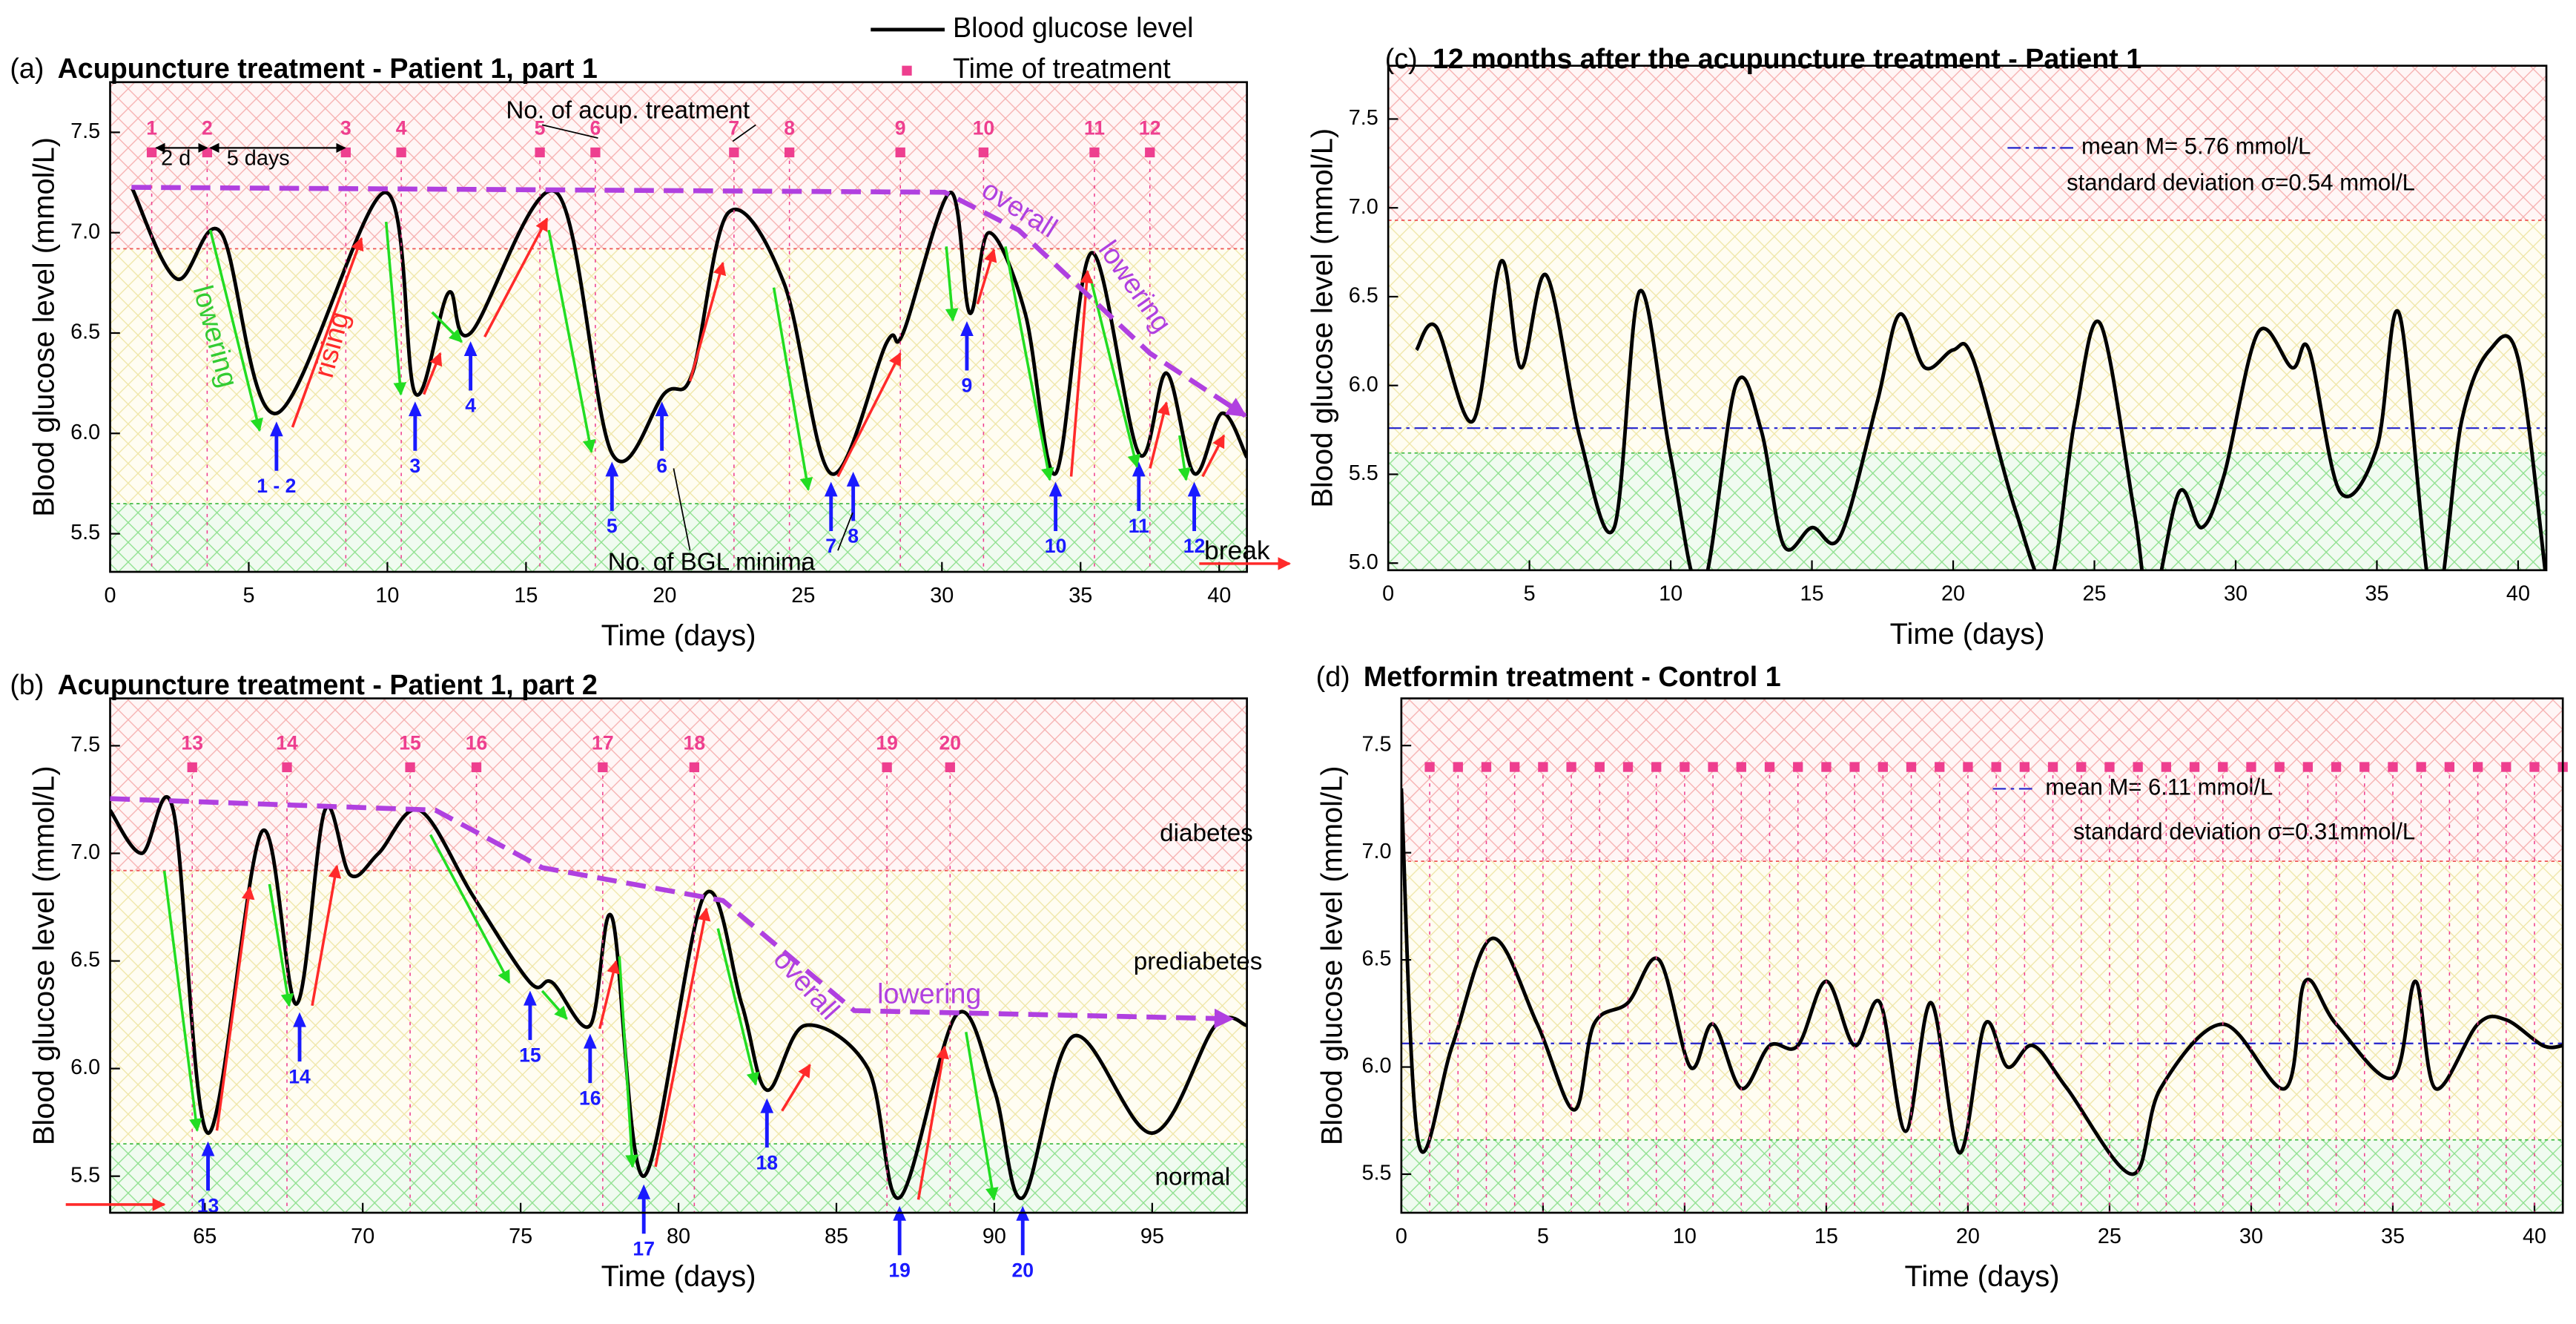  Describe the element at coordinates (1377, 1173) in the screenshot. I see `y-tick-label: 5.5` at that location.